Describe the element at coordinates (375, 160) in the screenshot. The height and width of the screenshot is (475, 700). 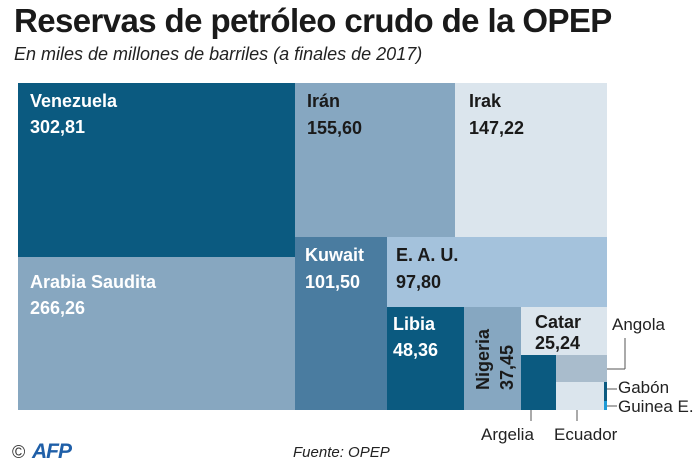
I see `treemap-cell-iran` at that location.